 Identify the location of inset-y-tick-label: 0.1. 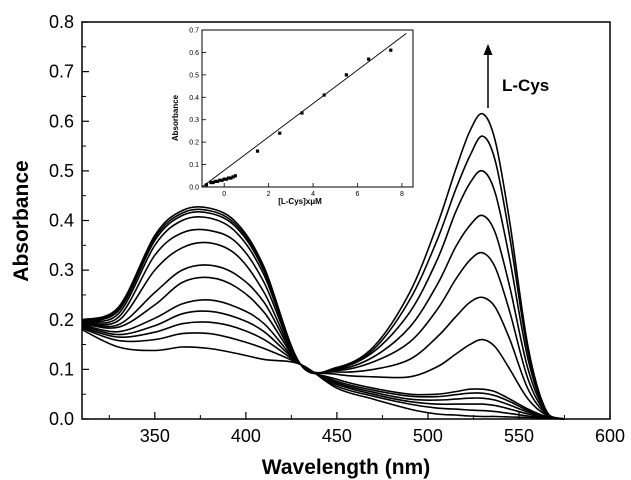
(194, 165).